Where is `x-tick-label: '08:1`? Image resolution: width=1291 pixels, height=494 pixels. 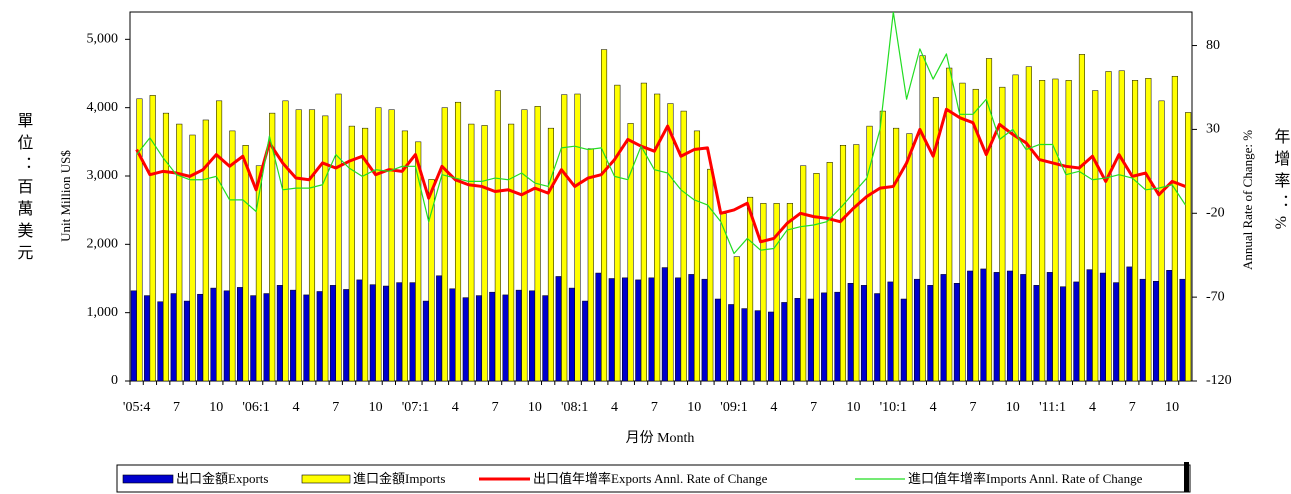 x-tick-label: '08:1 is located at coordinates (574, 407).